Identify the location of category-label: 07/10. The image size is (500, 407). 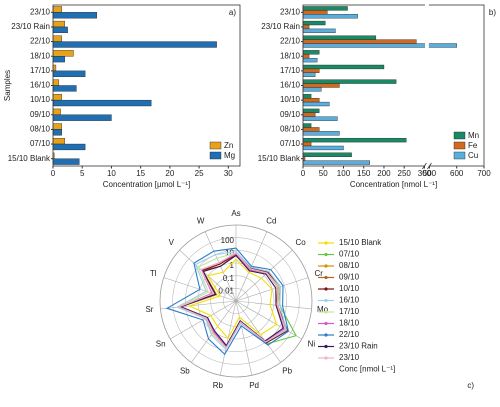
(290, 143).